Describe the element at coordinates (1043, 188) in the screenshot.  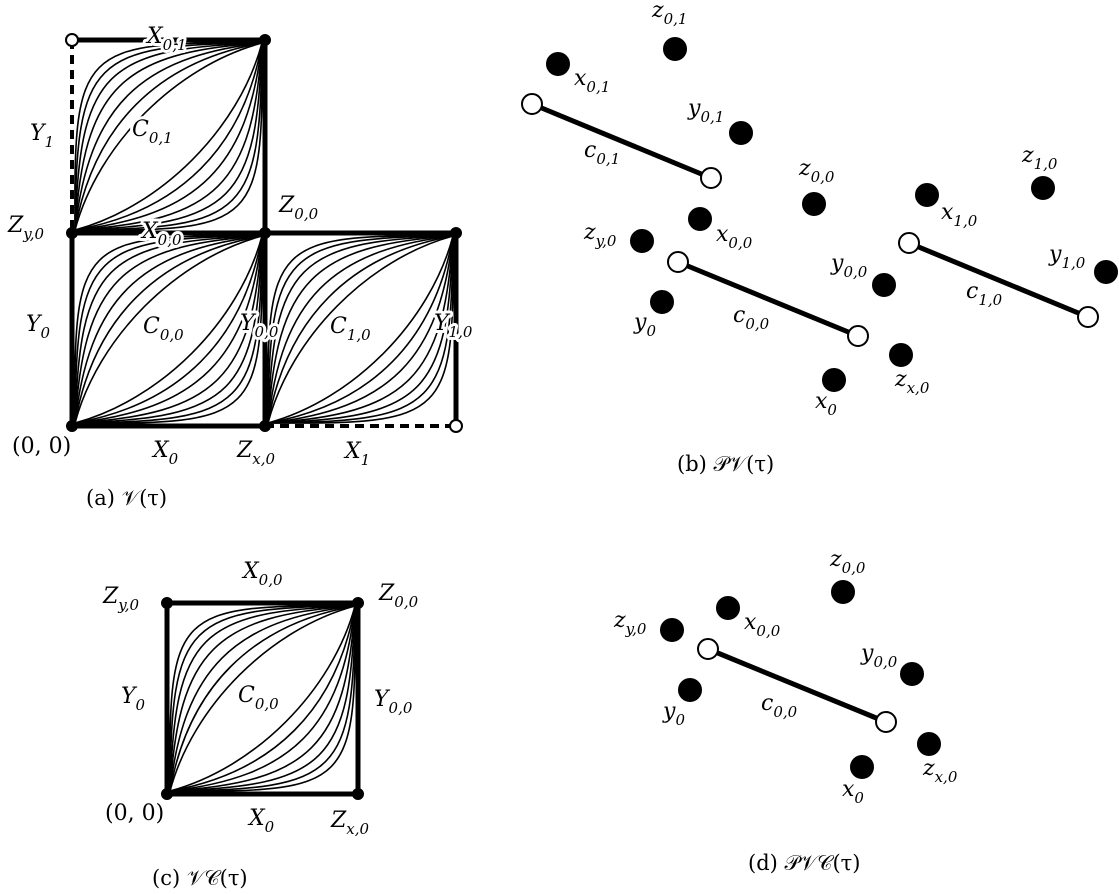
I see `point-z10` at that location.